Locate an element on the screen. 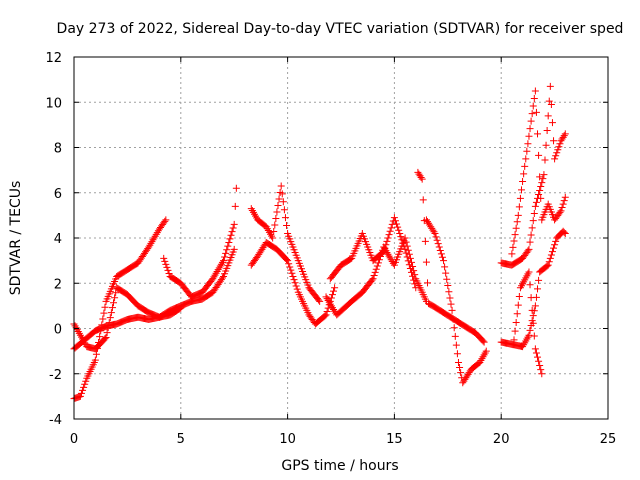  series-track-d is located at coordinates (200, 242).